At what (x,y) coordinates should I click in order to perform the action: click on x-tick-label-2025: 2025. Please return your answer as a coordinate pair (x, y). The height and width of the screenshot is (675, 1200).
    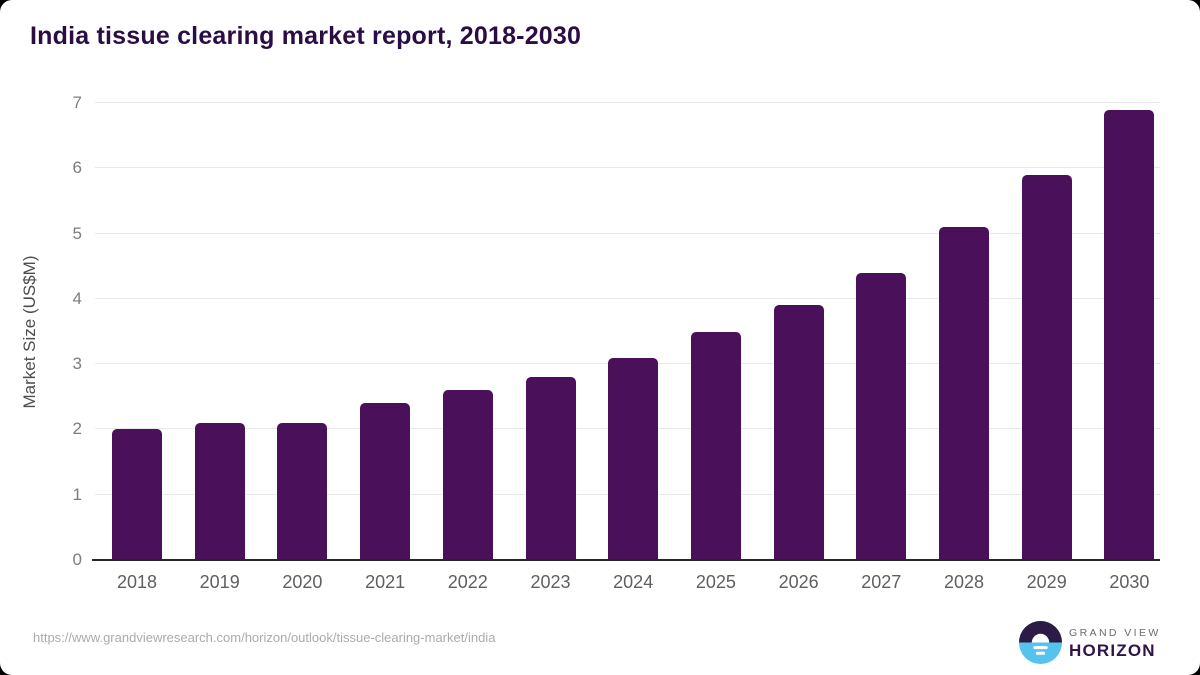
    Looking at the image, I should click on (715, 582).